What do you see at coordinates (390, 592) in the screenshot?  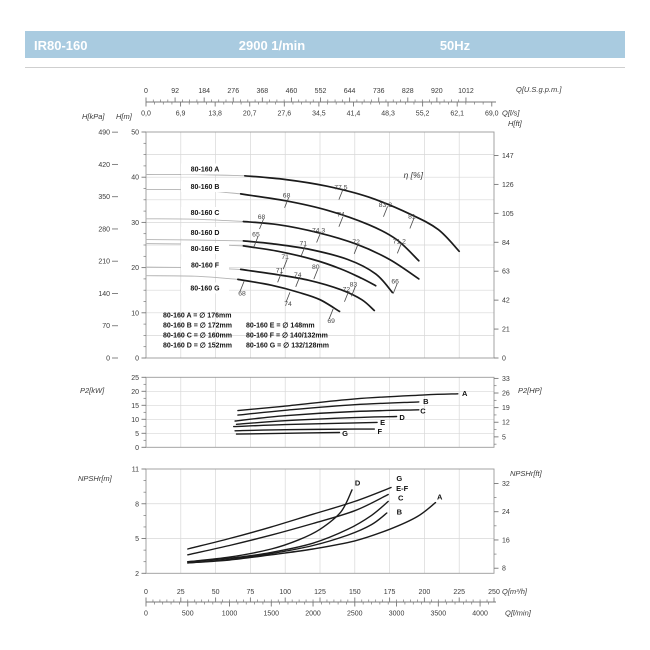 I see `m3h-tick-label: 175` at bounding box center [390, 592].